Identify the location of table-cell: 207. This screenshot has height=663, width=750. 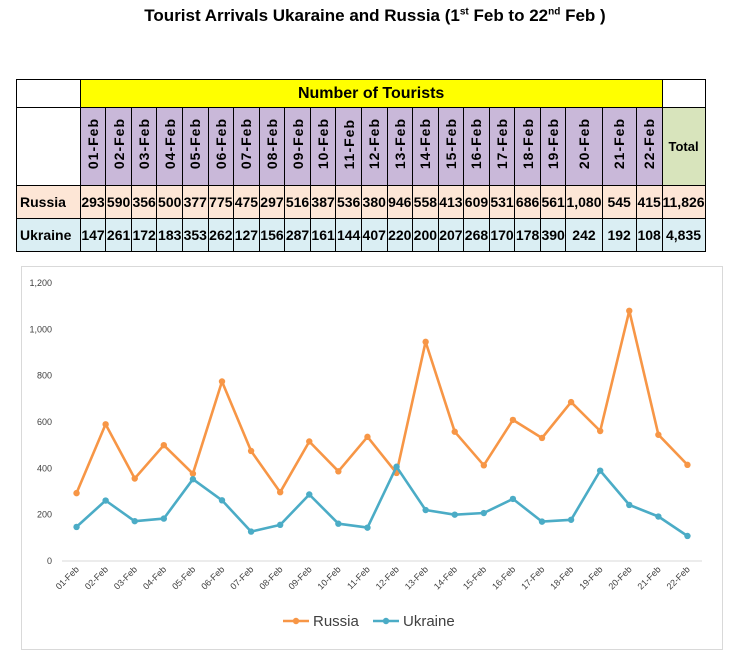
(451, 235).